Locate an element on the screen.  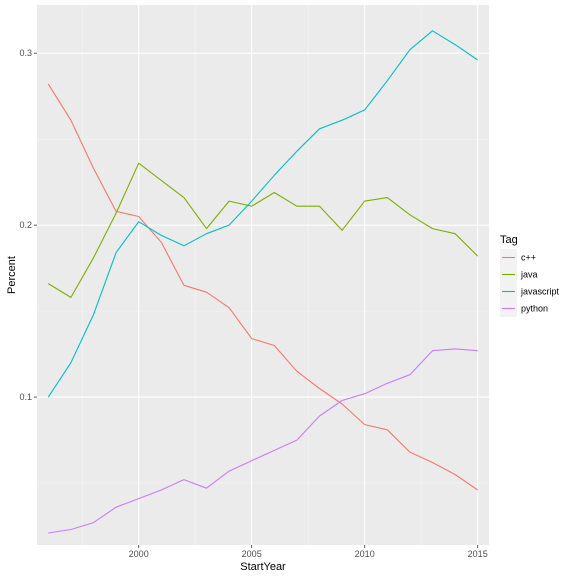
y-axis-title: Percent is located at coordinates (12, 275).